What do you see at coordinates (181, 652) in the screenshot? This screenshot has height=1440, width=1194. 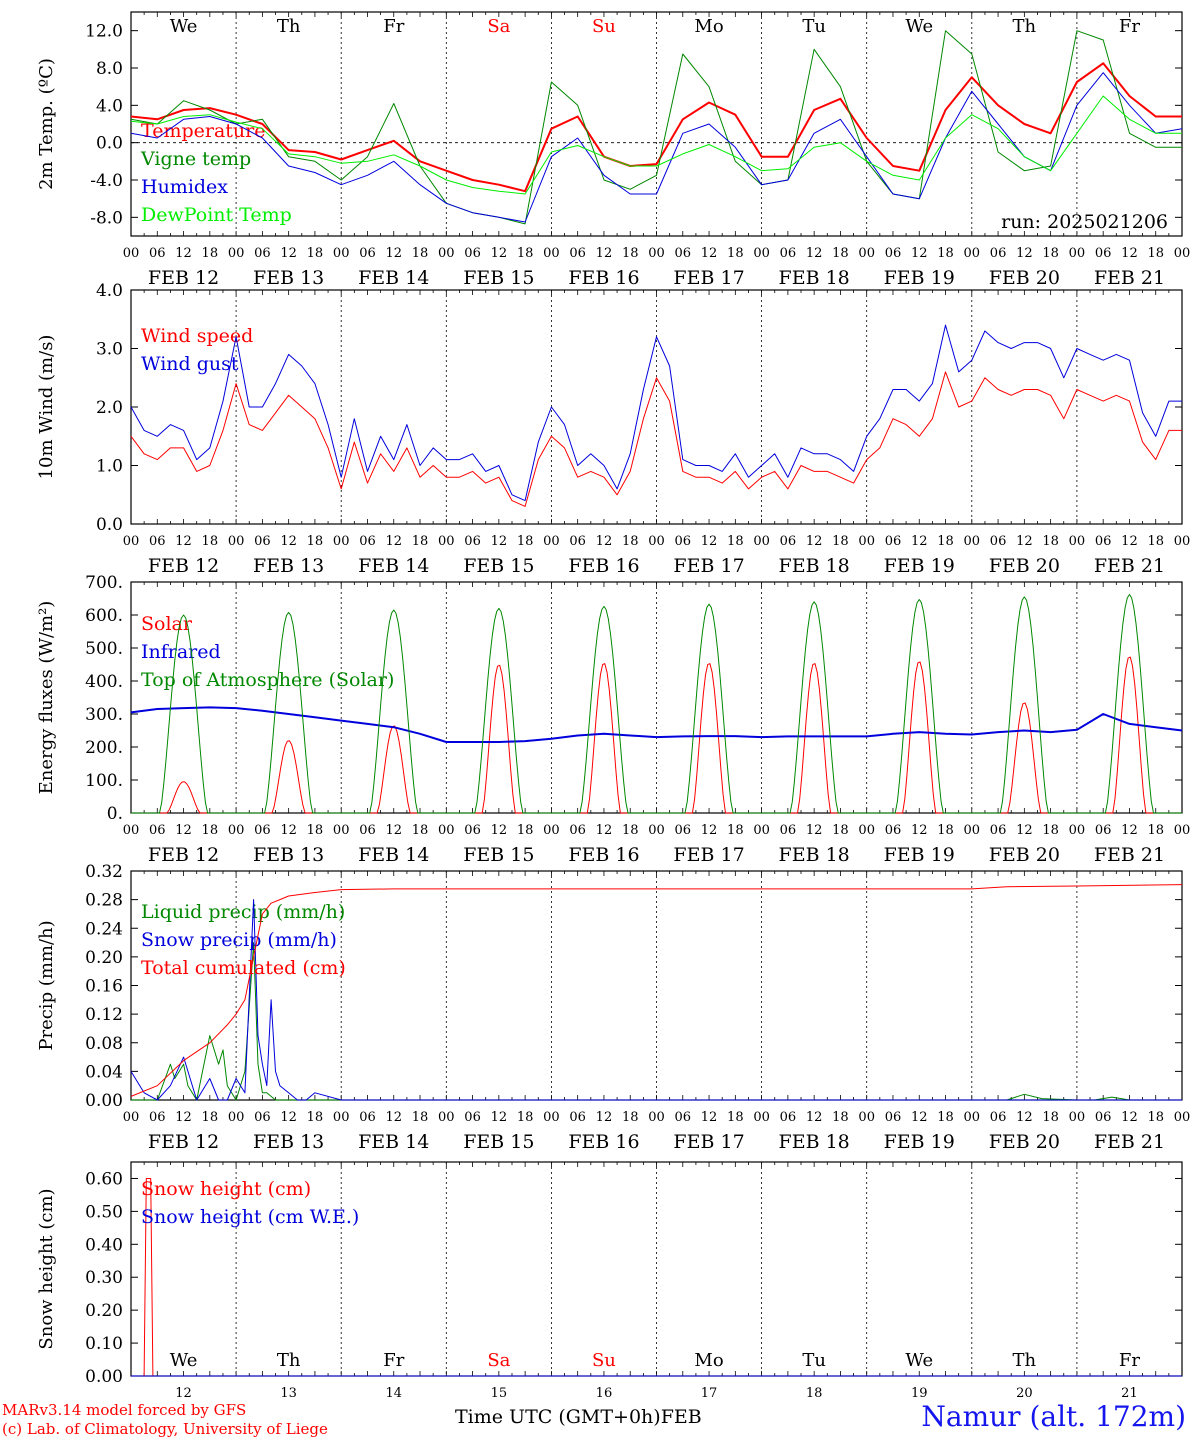 I see `legend-entry: Infrared` at bounding box center [181, 652].